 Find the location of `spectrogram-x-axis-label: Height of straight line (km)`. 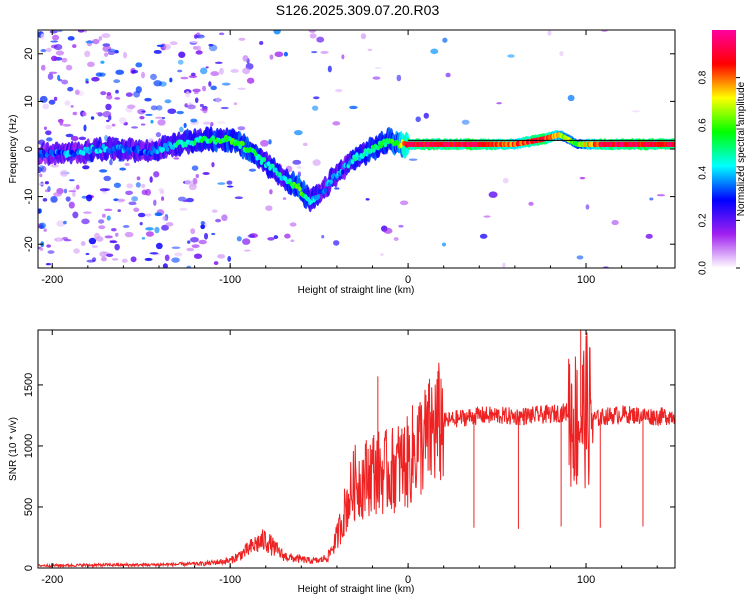

spectrogram-x-axis-label: Height of straight line (km) is located at coordinates (356, 290).